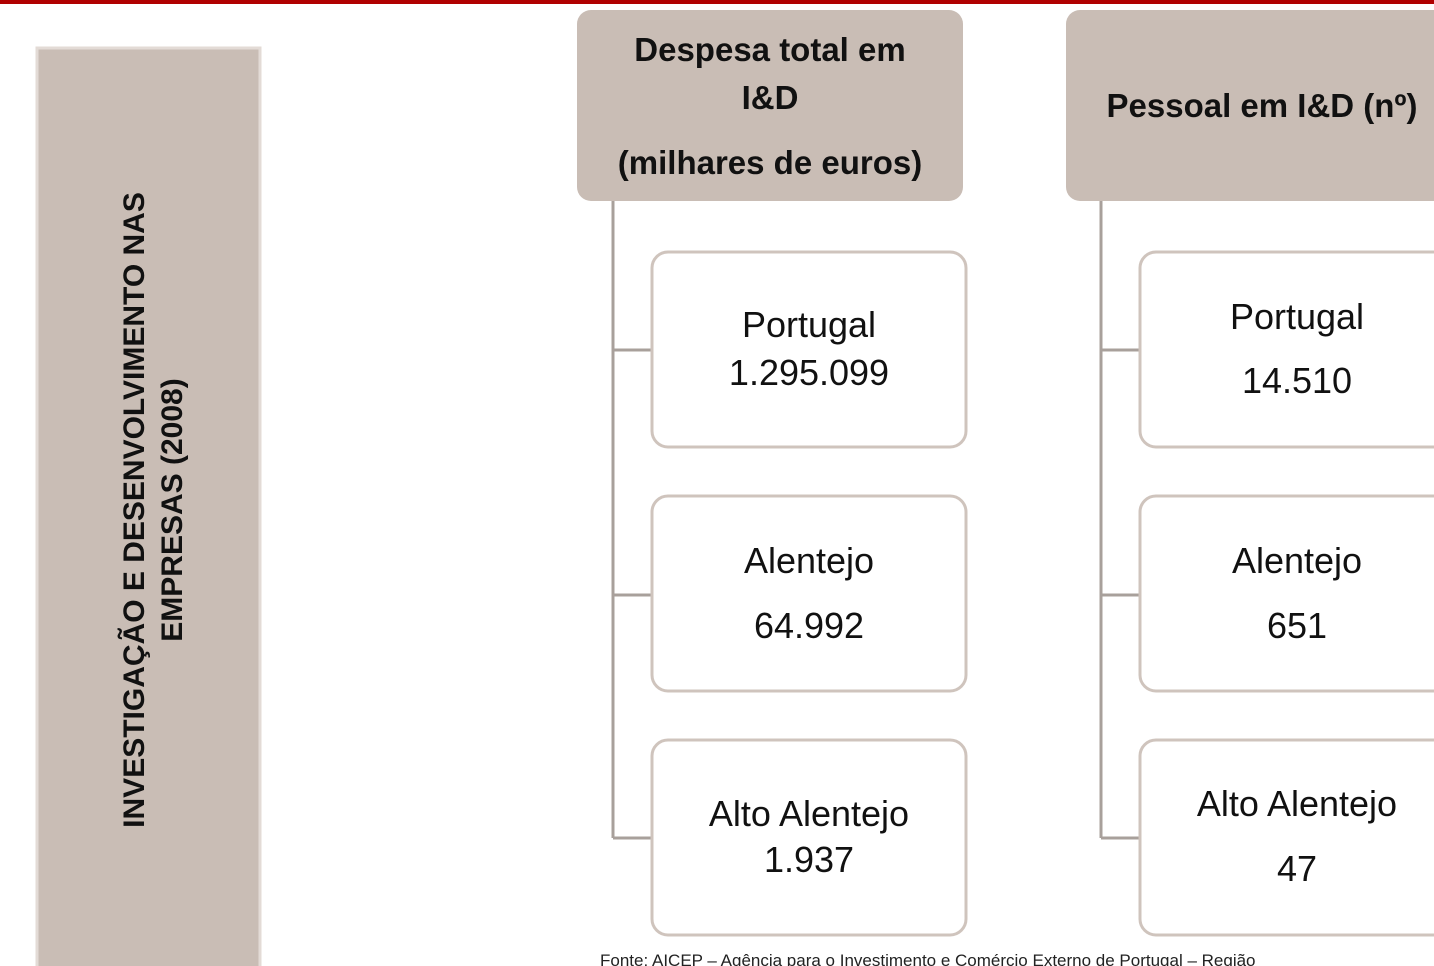 The height and width of the screenshot is (966, 1434). Describe the element at coordinates (172, 509) in the screenshot. I see `side-title-line: EMPRESAS (2008)` at that location.